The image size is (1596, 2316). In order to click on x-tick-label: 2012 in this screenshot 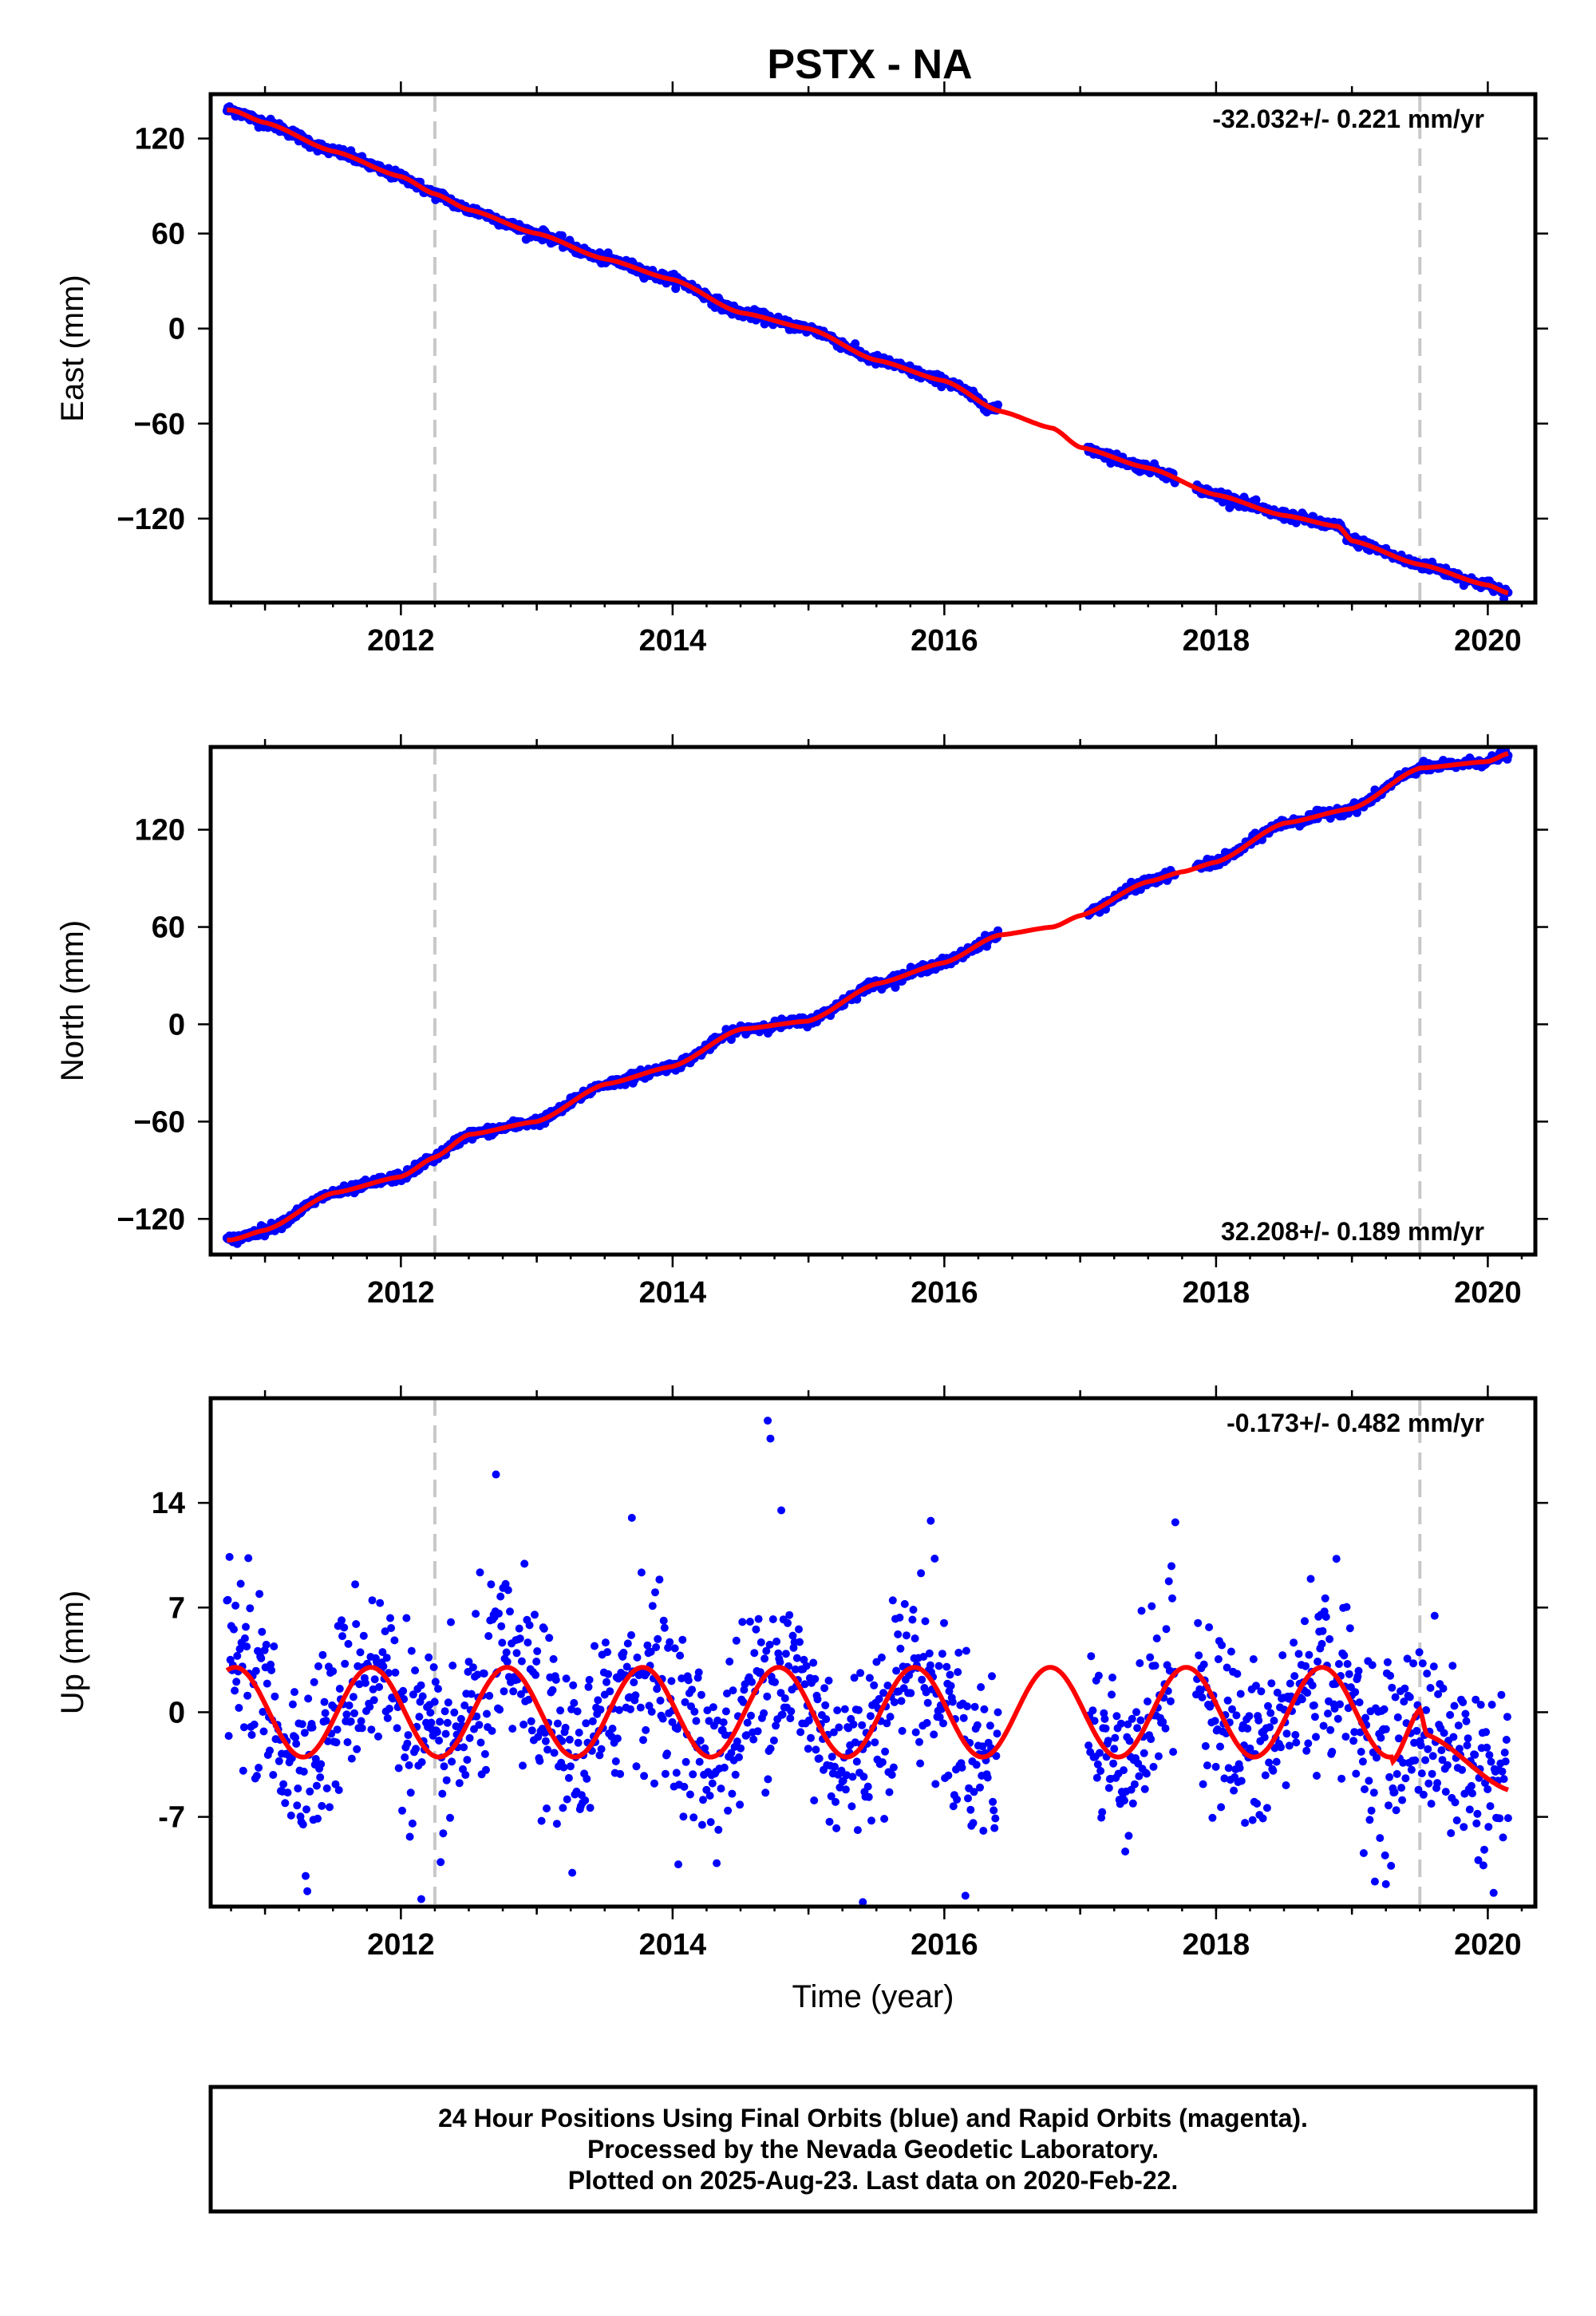, I will do `click(401, 1945)`.